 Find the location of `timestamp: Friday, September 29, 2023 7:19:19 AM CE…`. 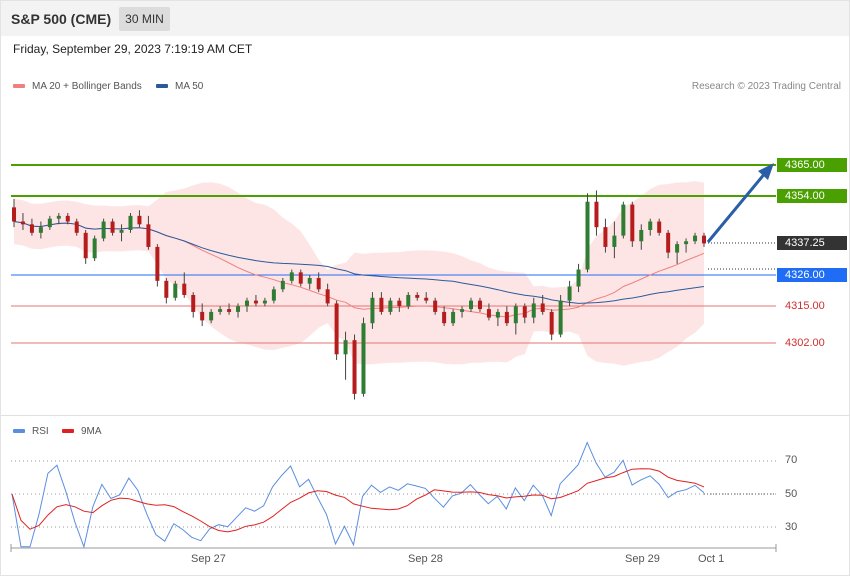

timestamp: Friday, September 29, 2023 7:19:19 AM CE… is located at coordinates (133, 49).